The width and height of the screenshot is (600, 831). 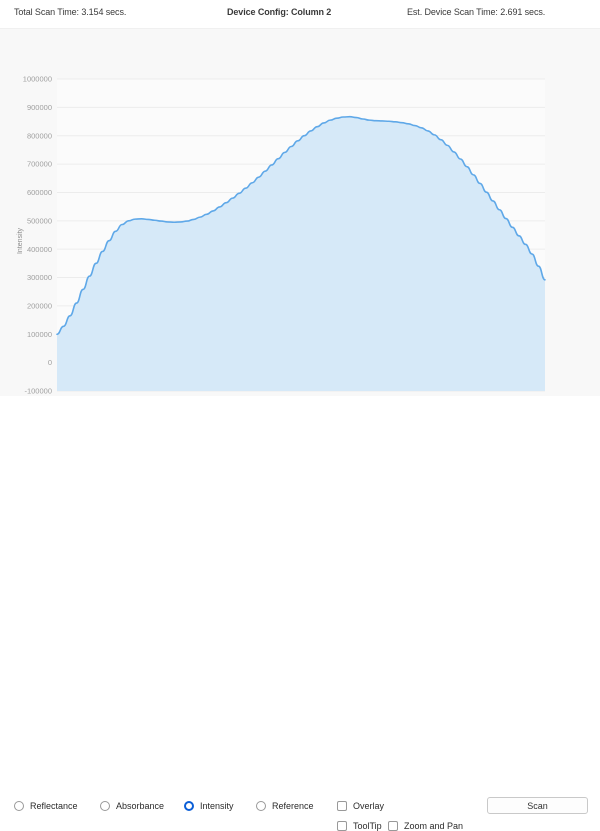 What do you see at coordinates (50, 362) in the screenshot?
I see `svg-text: 0` at bounding box center [50, 362].